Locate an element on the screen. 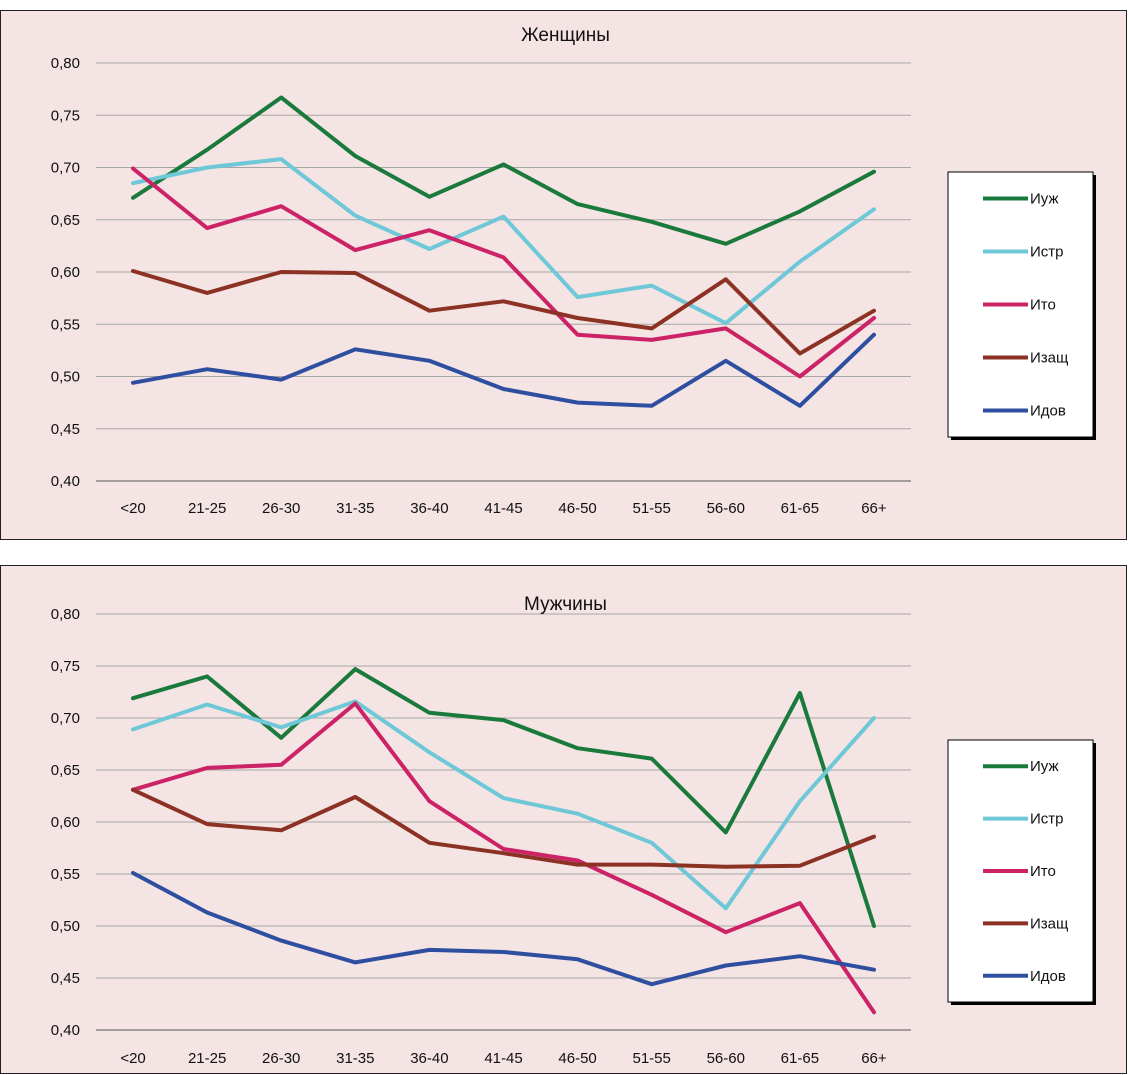 The height and width of the screenshot is (1075, 1129). chart-title: Женщины is located at coordinates (565, 35).